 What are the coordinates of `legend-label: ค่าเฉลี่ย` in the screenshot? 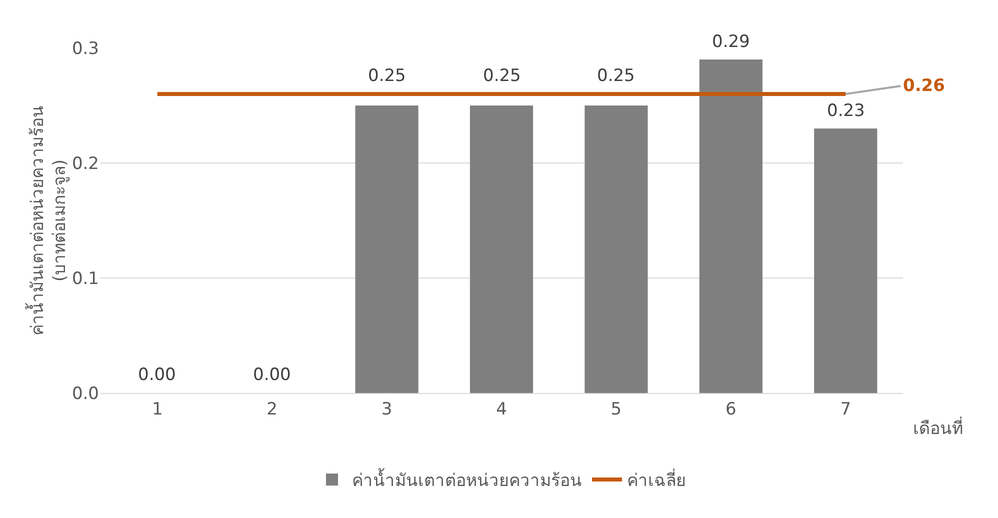 It's located at (656, 480).